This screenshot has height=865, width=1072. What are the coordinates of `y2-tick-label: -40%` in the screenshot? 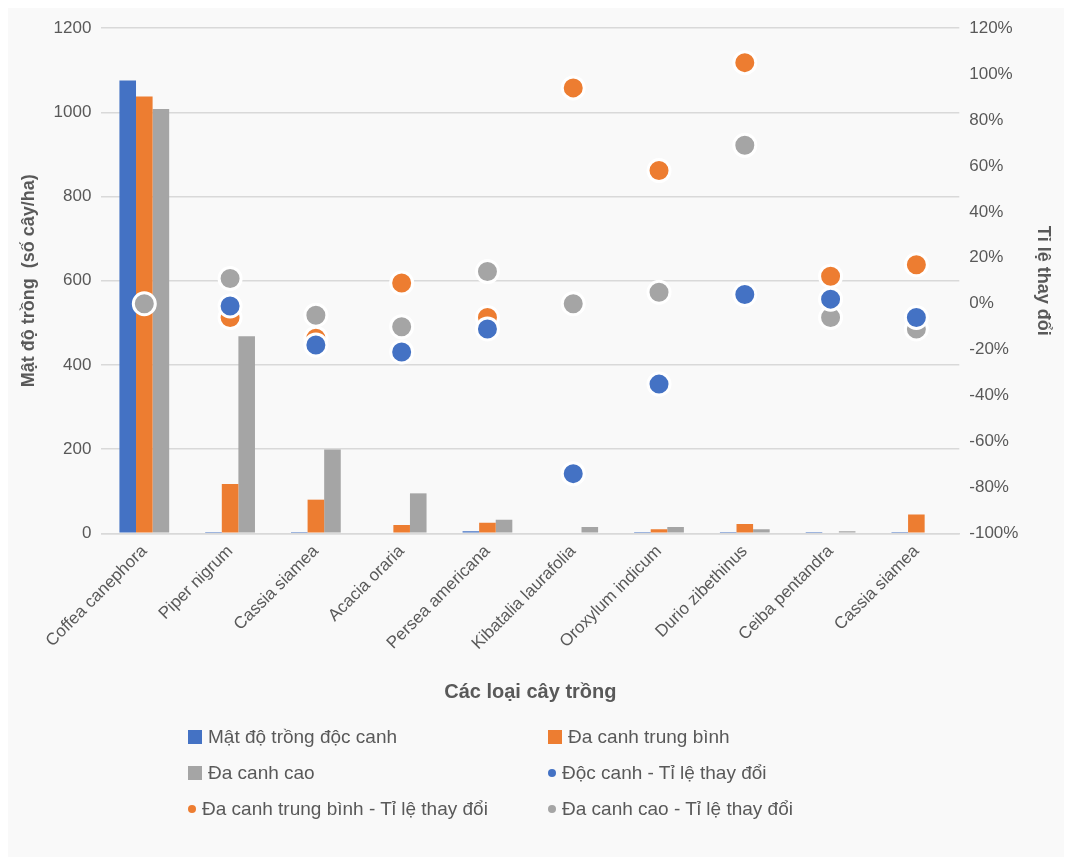 It's located at (989, 395).